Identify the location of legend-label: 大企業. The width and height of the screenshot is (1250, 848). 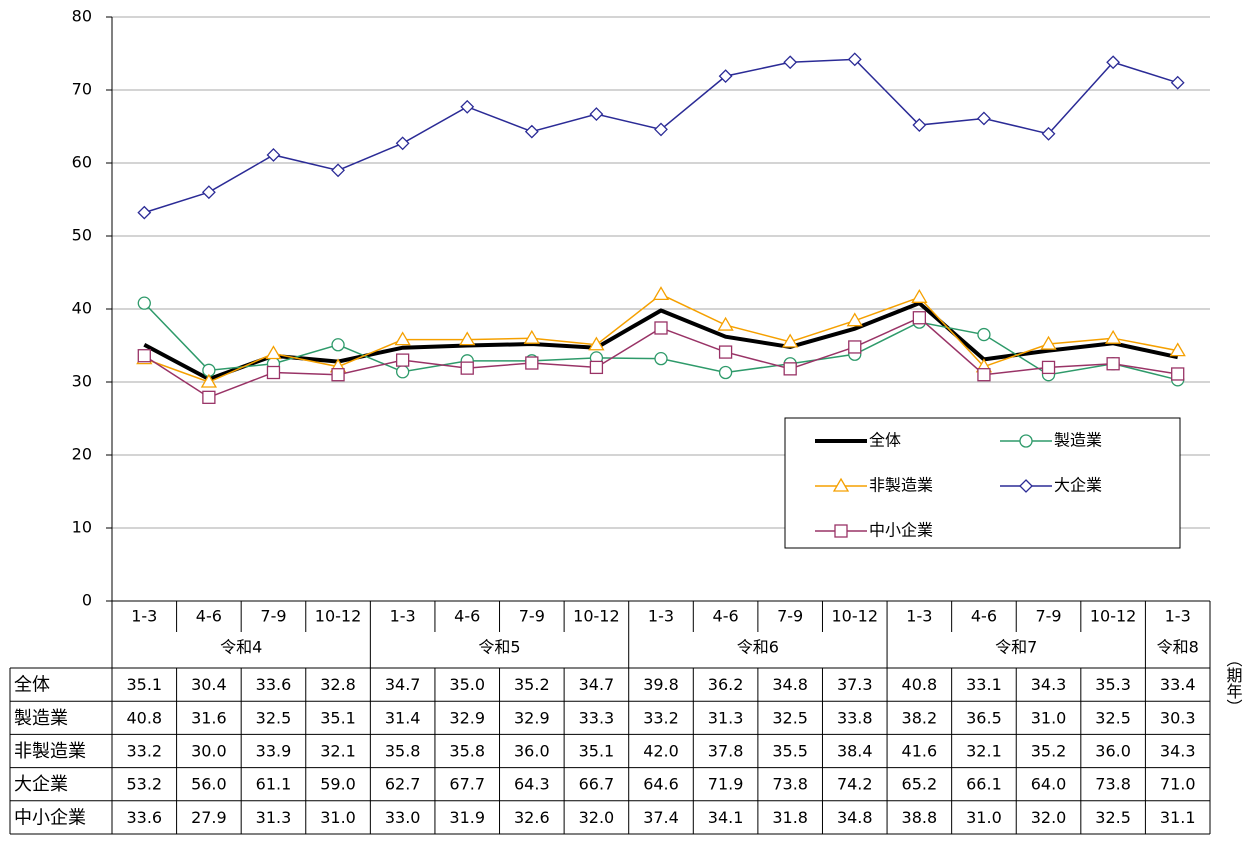
(1078, 485).